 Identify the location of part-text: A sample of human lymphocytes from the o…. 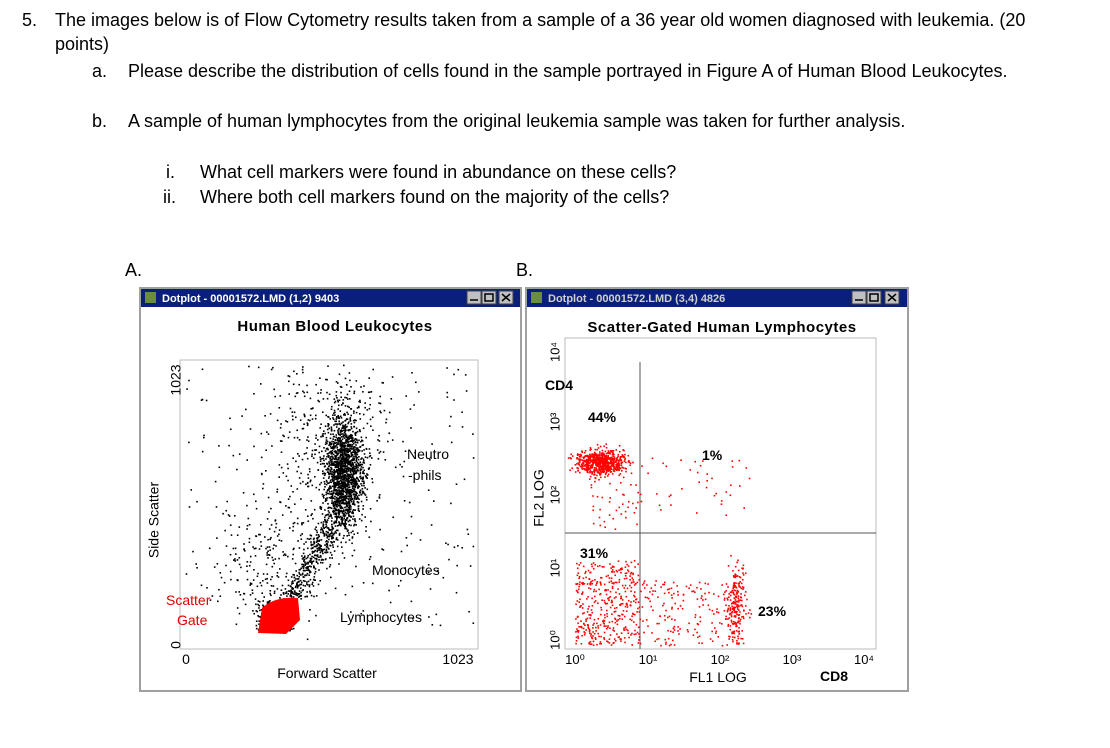
(517, 121).